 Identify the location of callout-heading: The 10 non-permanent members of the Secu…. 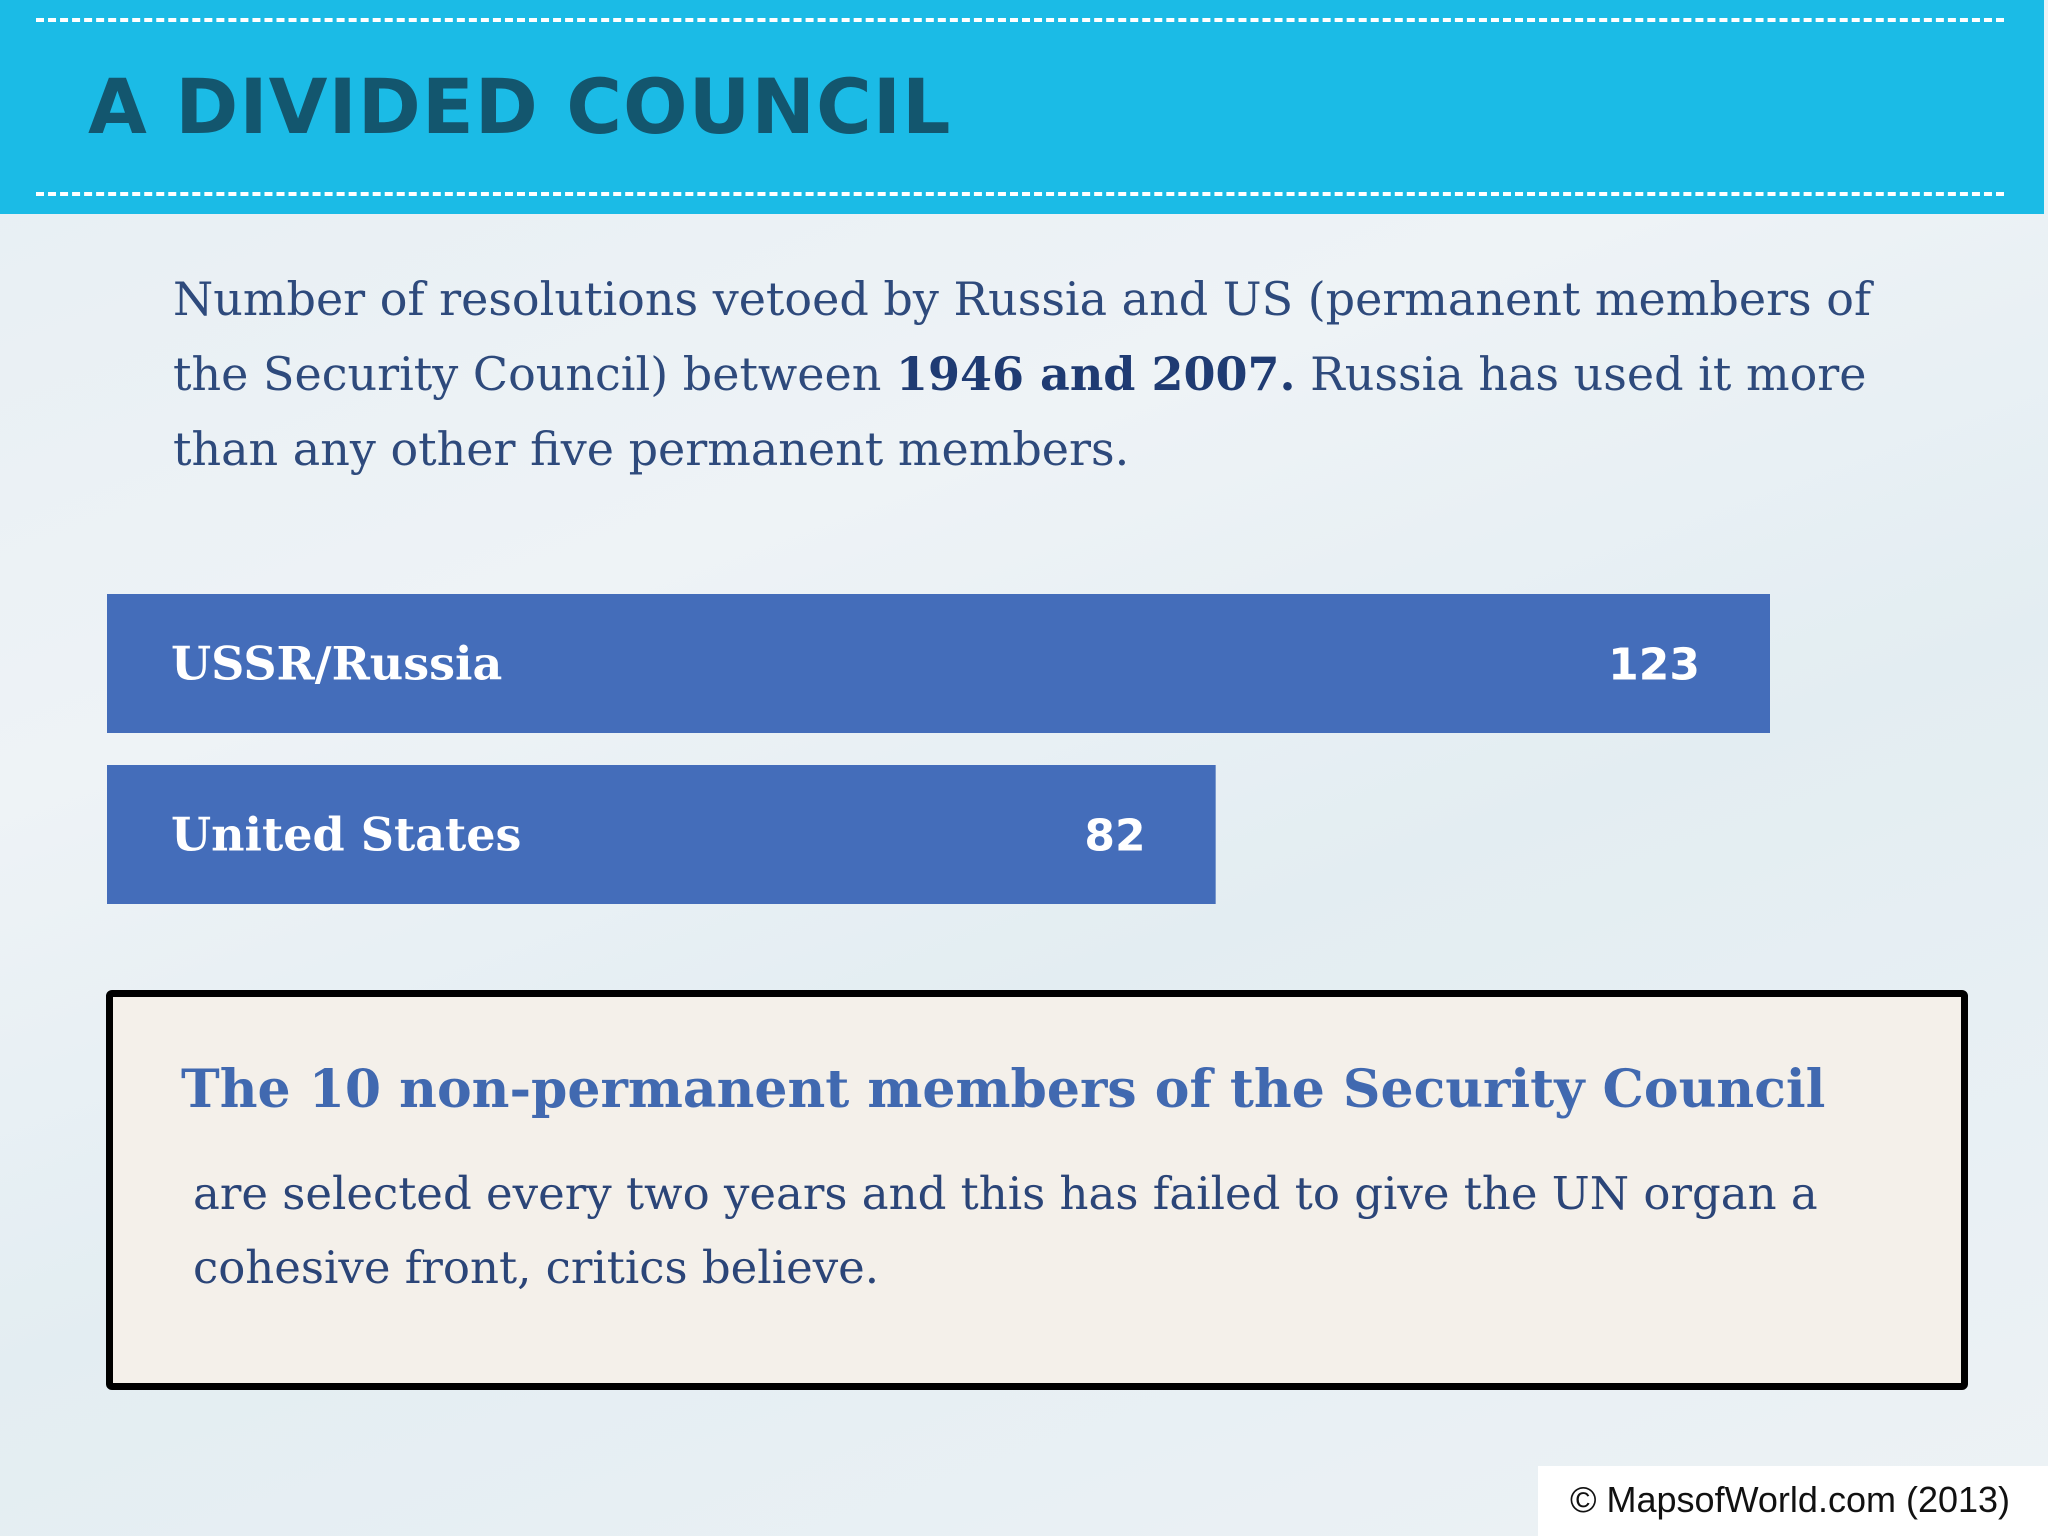
(1003, 1089).